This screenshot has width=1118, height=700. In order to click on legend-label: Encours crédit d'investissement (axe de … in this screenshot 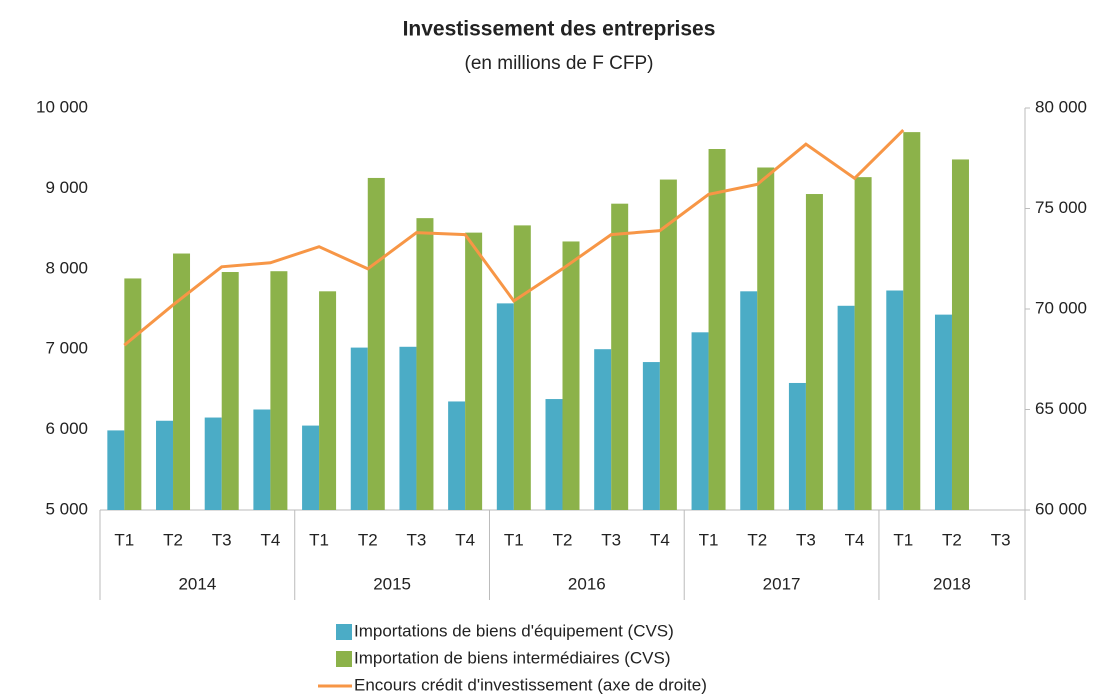, I will do `click(530, 684)`.